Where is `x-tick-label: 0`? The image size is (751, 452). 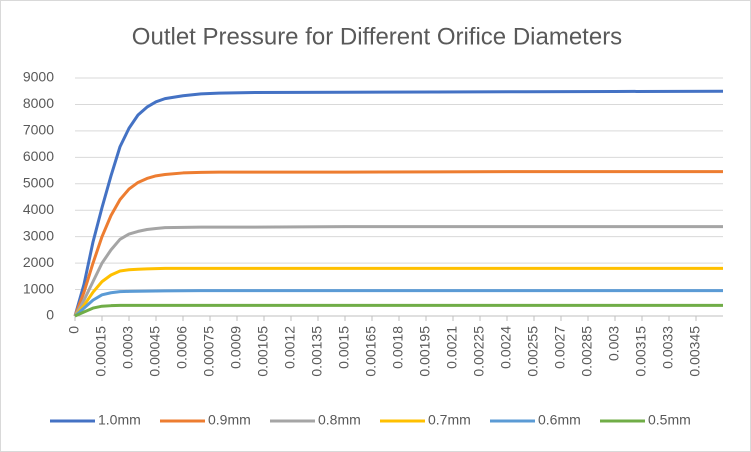 x-tick-label: 0 is located at coordinates (74, 330).